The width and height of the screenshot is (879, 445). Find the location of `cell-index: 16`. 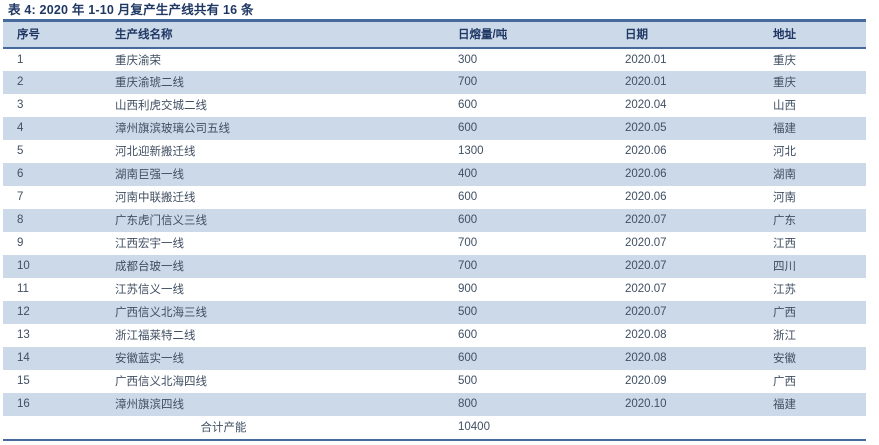

cell-index: 16 is located at coordinates (52, 404).